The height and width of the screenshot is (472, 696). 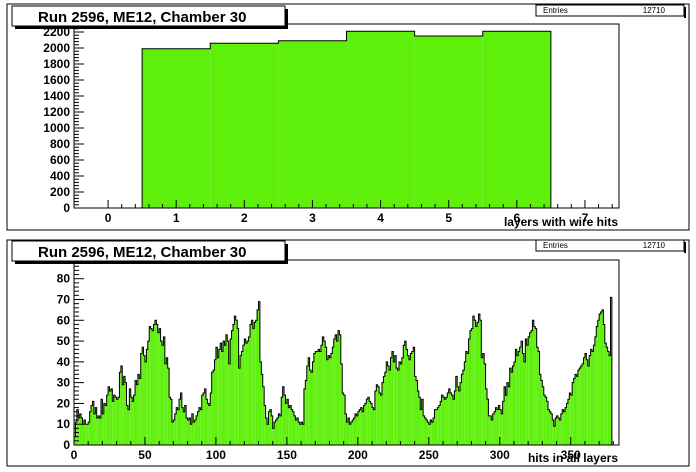 I want to click on x-tick-label: 2, so click(x=244, y=218).